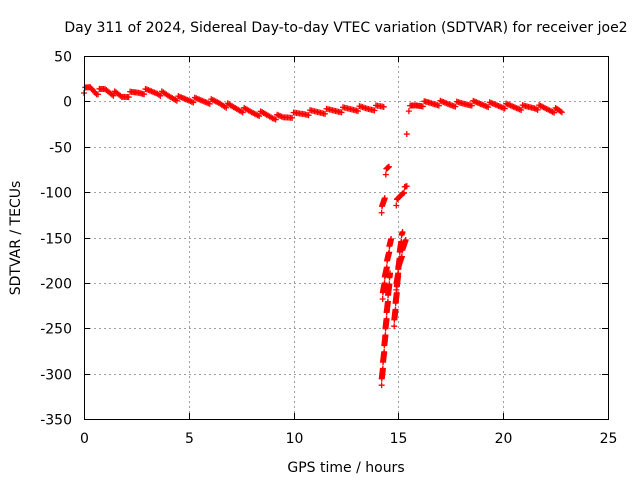 This screenshot has height=480, width=640. I want to click on y-tick-label: -200, so click(56, 285).